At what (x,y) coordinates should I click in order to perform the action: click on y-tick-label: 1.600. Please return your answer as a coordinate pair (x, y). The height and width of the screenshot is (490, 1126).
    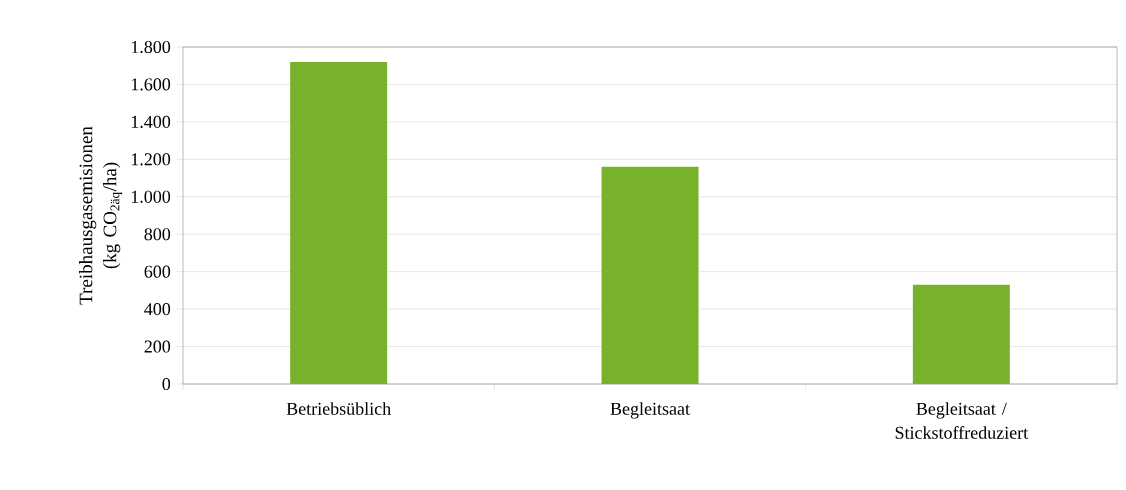
    Looking at the image, I should click on (151, 84).